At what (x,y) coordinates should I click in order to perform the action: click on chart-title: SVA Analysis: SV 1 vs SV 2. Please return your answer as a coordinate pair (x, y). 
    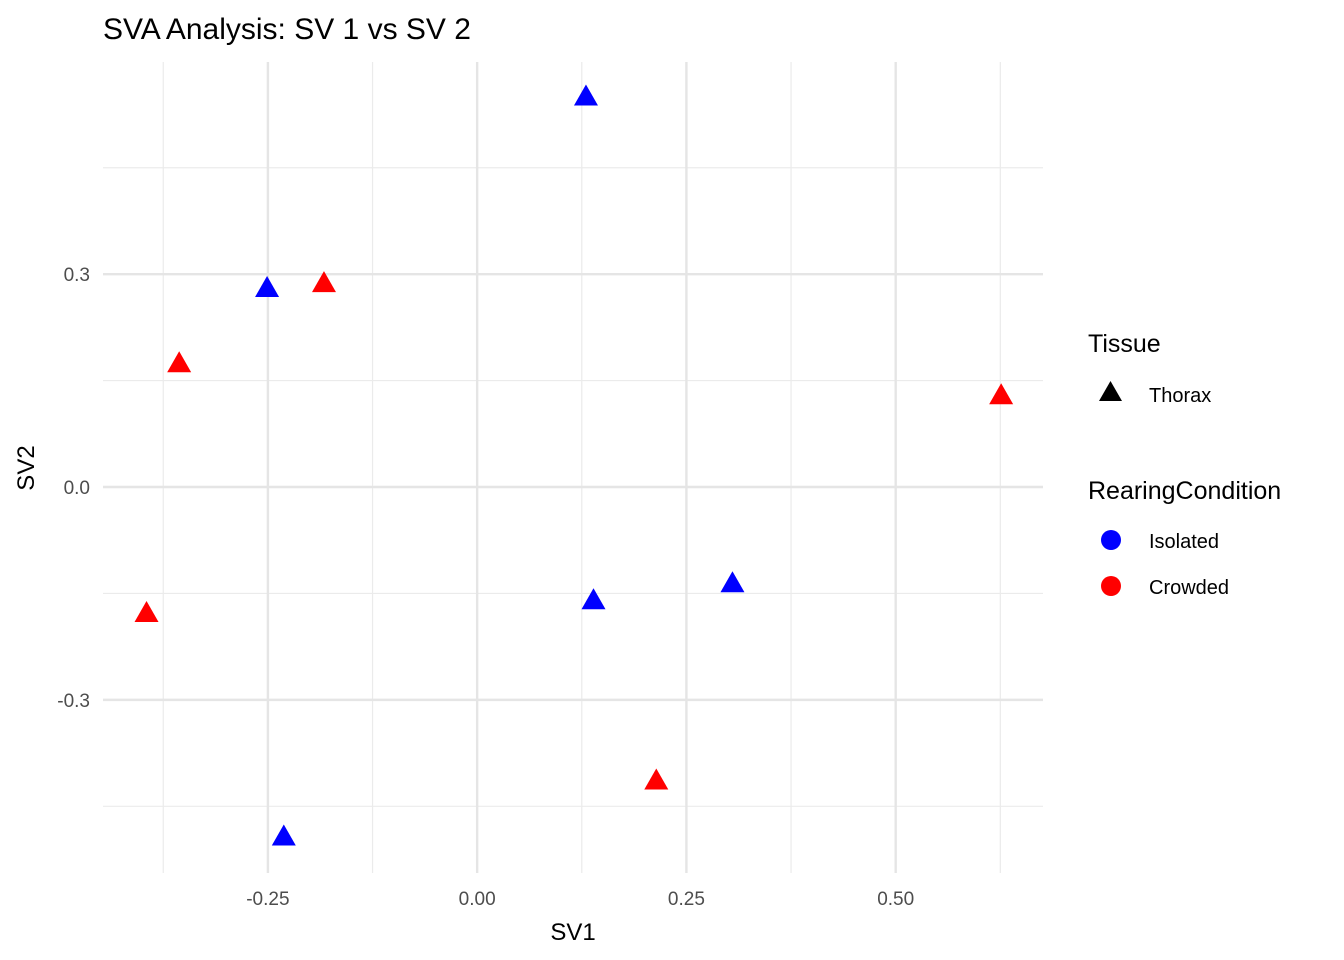
    Looking at the image, I should click on (287, 29).